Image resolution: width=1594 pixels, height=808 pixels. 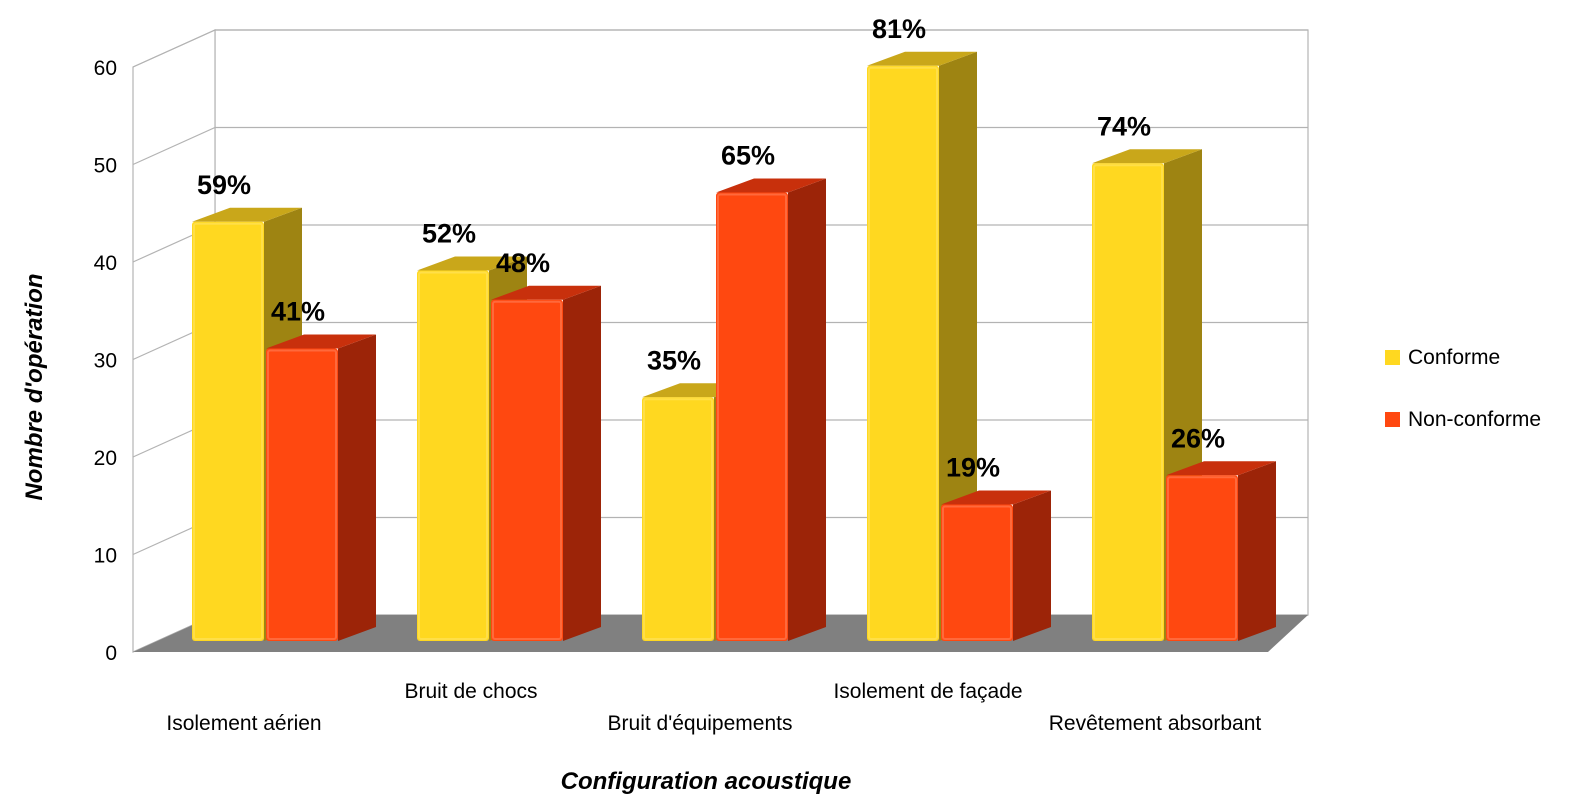 I want to click on y-tick-label: 30, so click(x=105, y=361).